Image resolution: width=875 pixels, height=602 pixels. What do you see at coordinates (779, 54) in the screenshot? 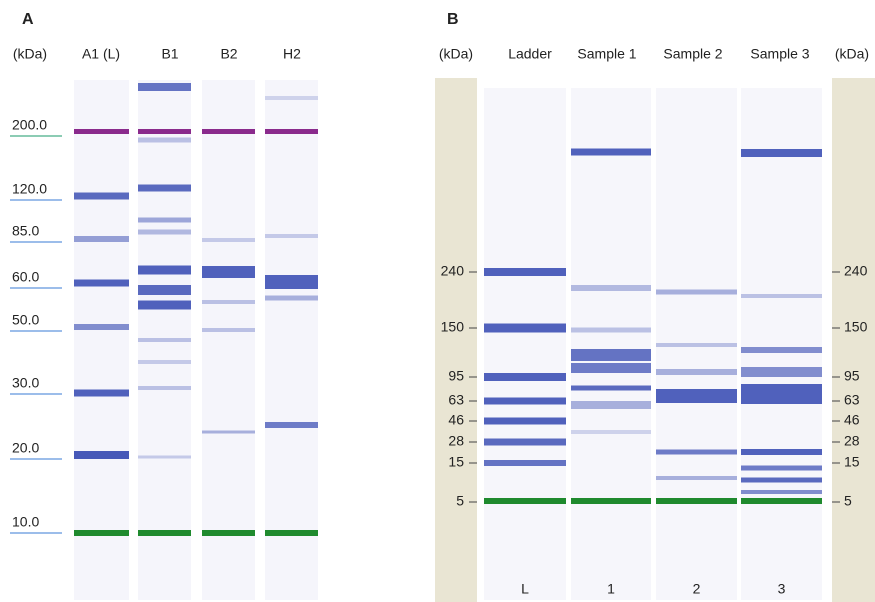
I see `lane-header: Sample 3` at bounding box center [779, 54].